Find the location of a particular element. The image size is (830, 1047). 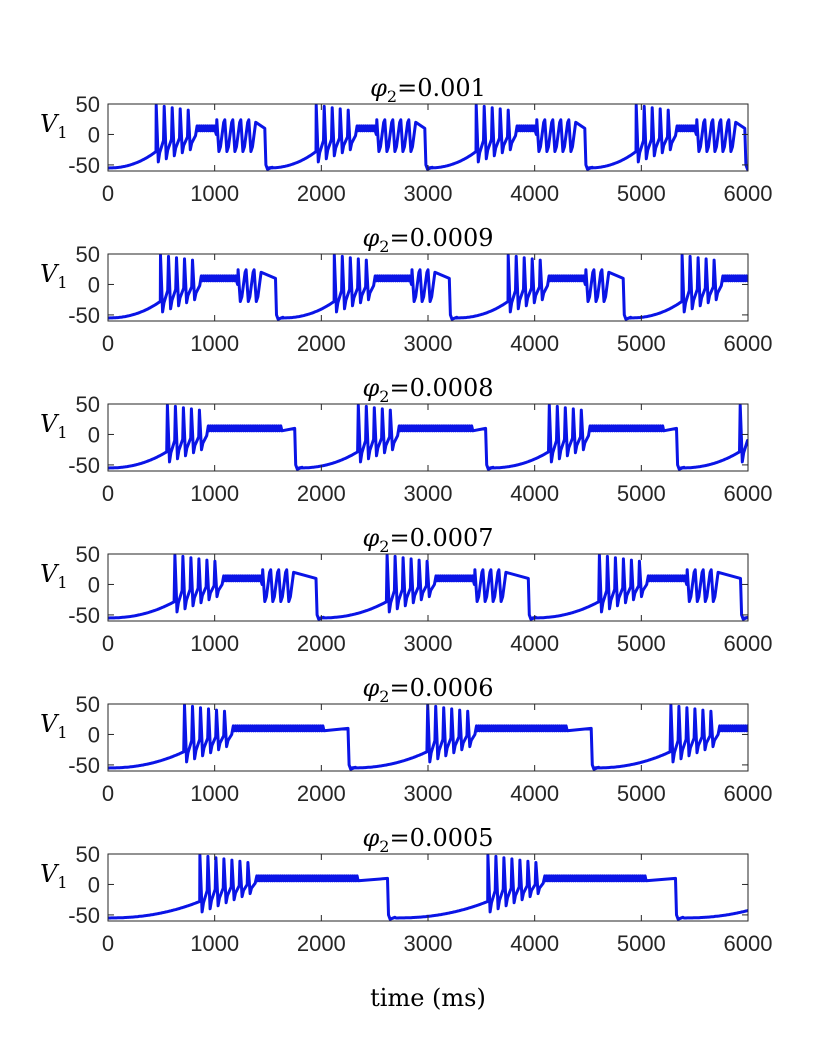

panel-title: φ2=0.001 is located at coordinates (428, 90).